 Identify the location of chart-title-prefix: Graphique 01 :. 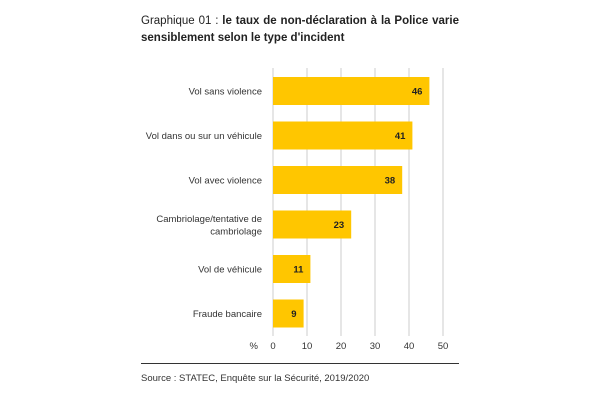
(182, 21).